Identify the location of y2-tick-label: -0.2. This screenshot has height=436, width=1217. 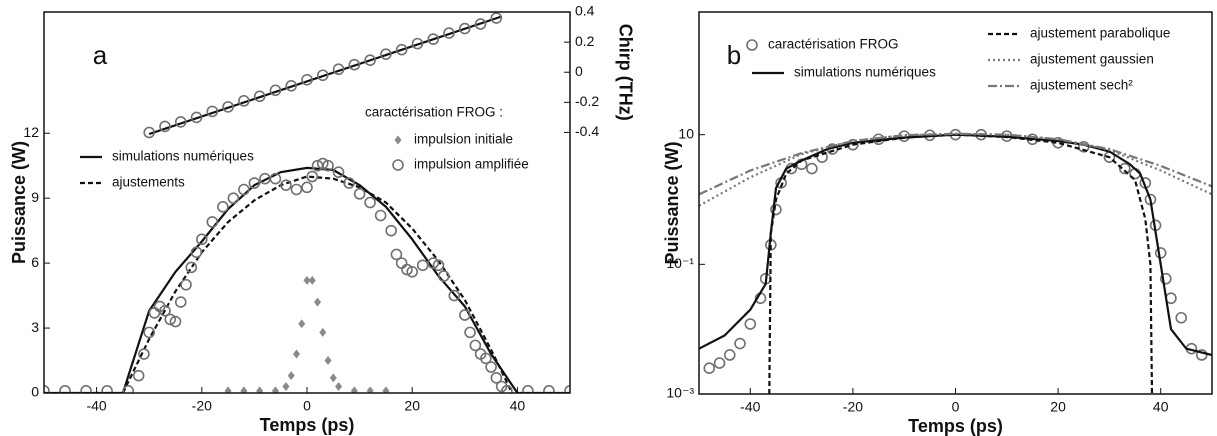
(587, 101).